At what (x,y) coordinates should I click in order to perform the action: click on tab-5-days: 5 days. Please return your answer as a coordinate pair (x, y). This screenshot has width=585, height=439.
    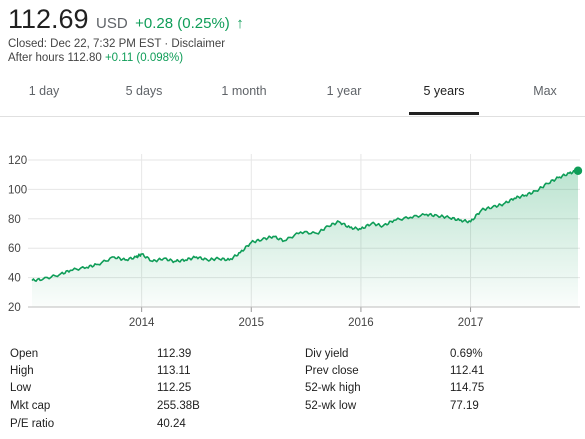
    Looking at the image, I should click on (144, 91).